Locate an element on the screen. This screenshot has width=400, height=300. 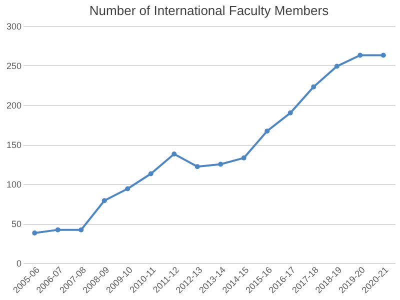
chart-title: Number of International Faculty Members is located at coordinates (209, 10).